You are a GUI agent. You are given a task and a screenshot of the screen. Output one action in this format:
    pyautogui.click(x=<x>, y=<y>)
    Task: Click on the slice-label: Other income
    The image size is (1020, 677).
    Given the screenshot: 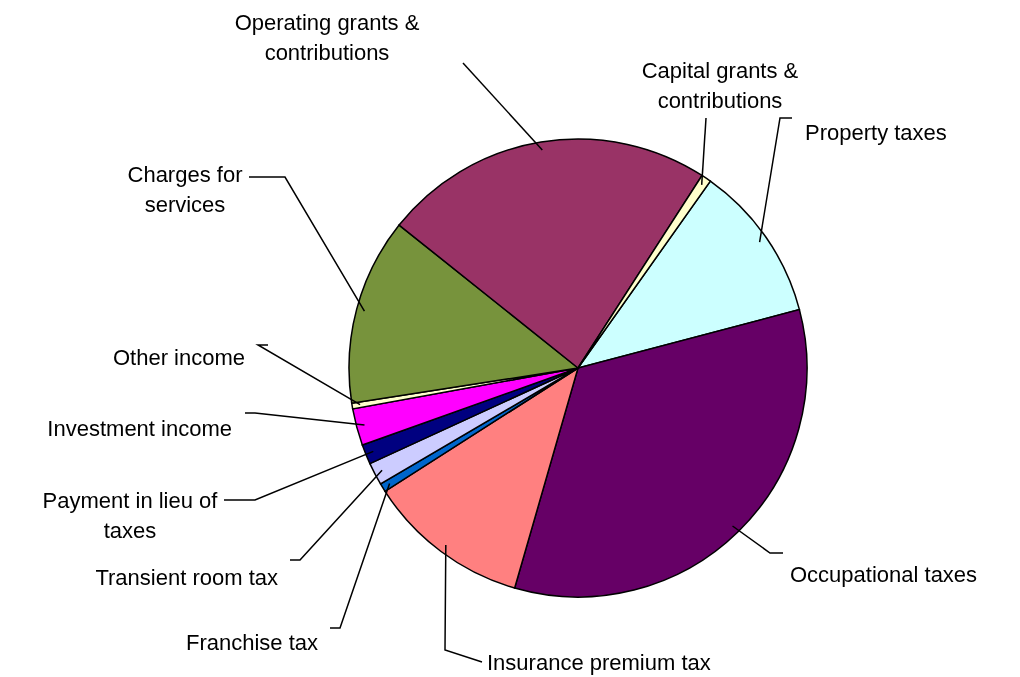 What is the action you would take?
    pyautogui.click(x=178, y=357)
    